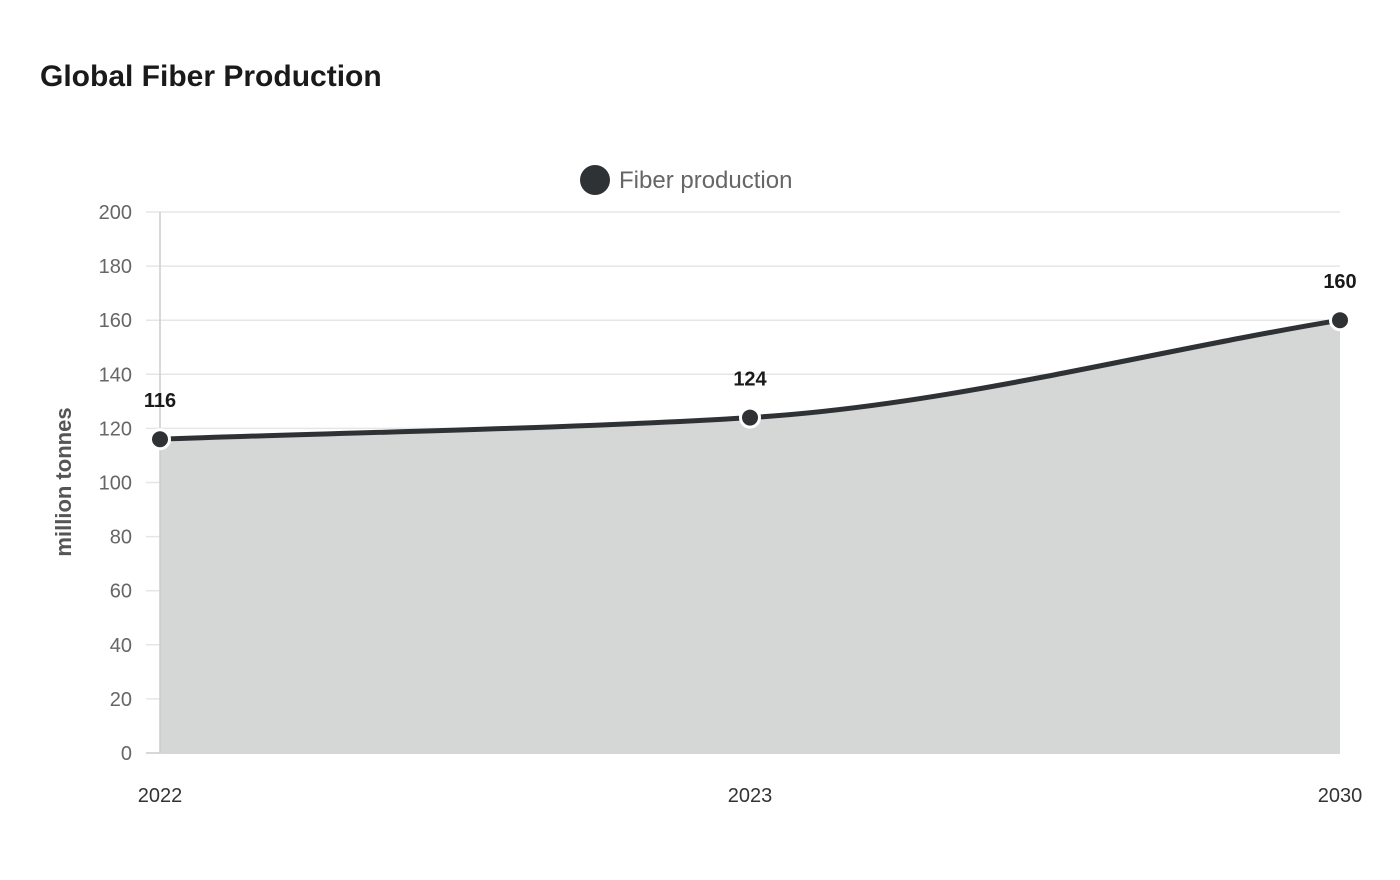  Describe the element at coordinates (115, 321) in the screenshot. I see `y-tick-label: 160` at that location.